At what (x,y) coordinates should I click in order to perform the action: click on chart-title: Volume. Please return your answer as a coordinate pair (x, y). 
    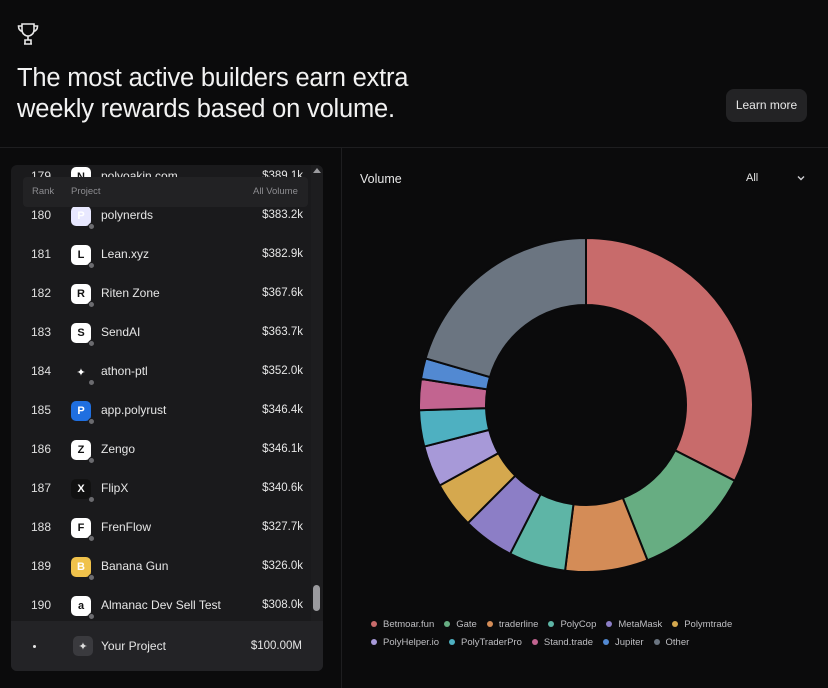
    Looking at the image, I should click on (381, 179).